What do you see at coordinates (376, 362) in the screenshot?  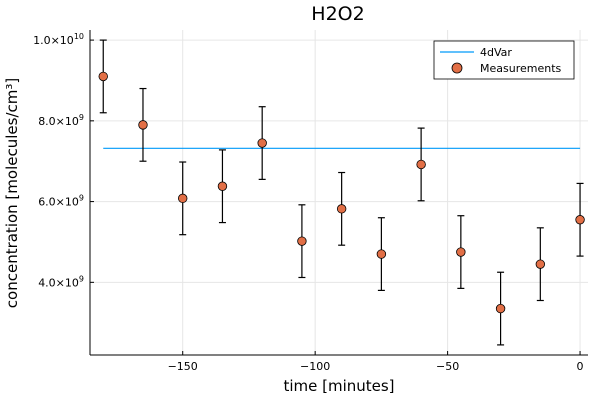 I see `x-ticks: −150 −100 −50 0` at bounding box center [376, 362].